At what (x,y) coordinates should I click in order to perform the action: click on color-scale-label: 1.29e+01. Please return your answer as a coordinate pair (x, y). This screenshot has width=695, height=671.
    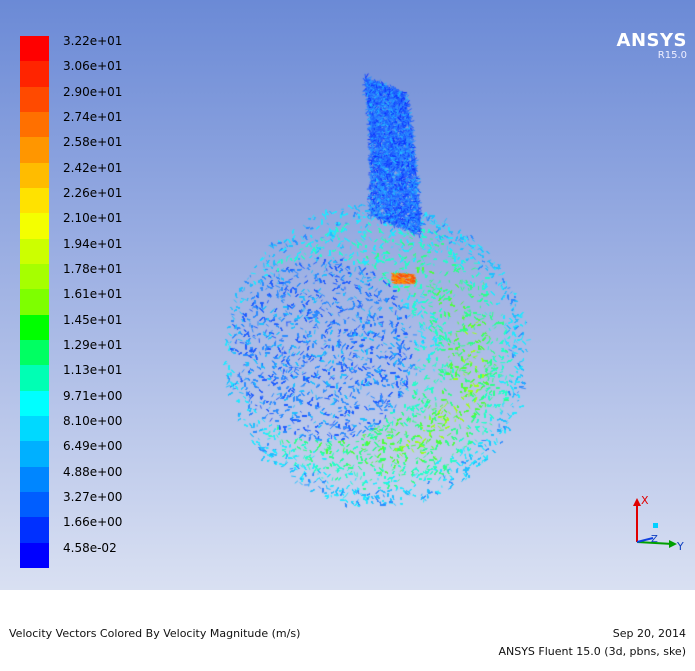
    Looking at the image, I should click on (93, 345).